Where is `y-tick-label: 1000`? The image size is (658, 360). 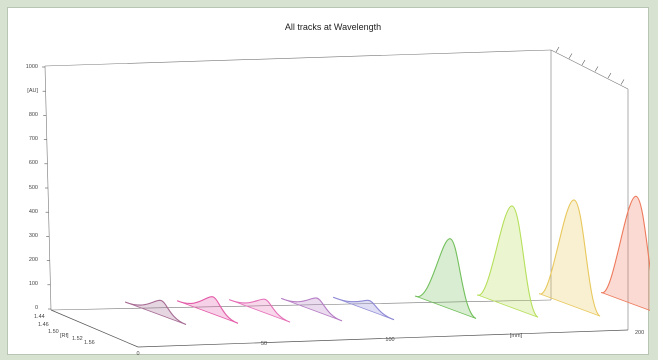
y-tick-label: 1000 is located at coordinates (32, 67).